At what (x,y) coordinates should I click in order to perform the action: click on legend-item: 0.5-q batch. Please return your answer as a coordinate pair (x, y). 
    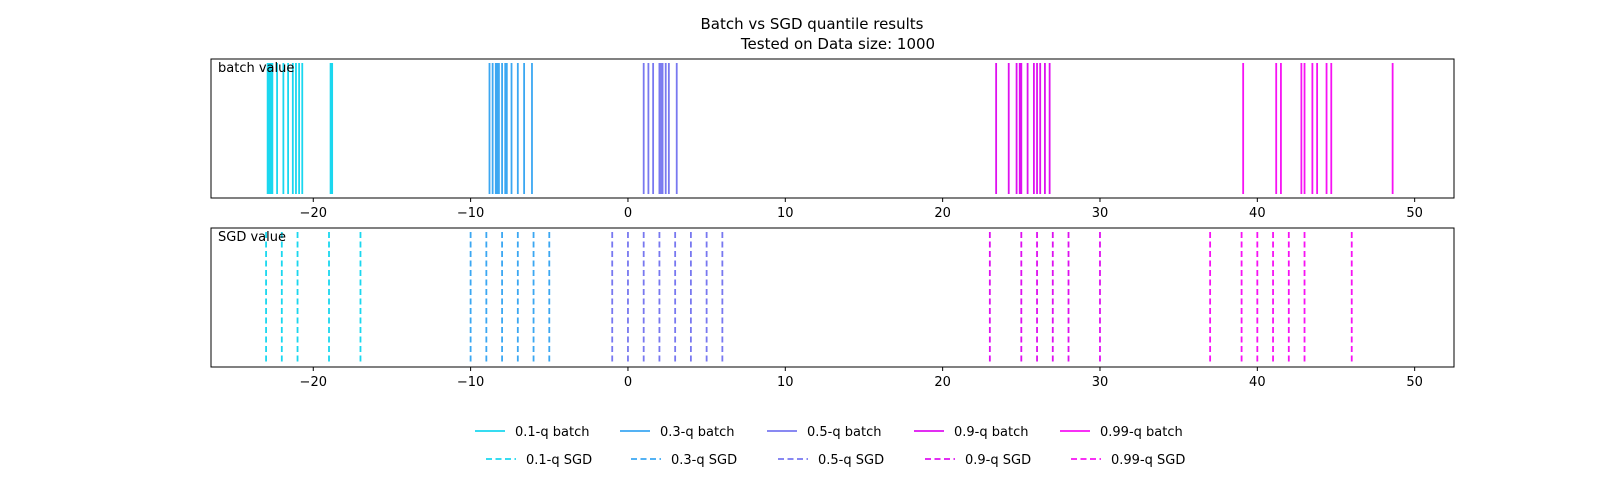
    Looking at the image, I should click on (824, 432).